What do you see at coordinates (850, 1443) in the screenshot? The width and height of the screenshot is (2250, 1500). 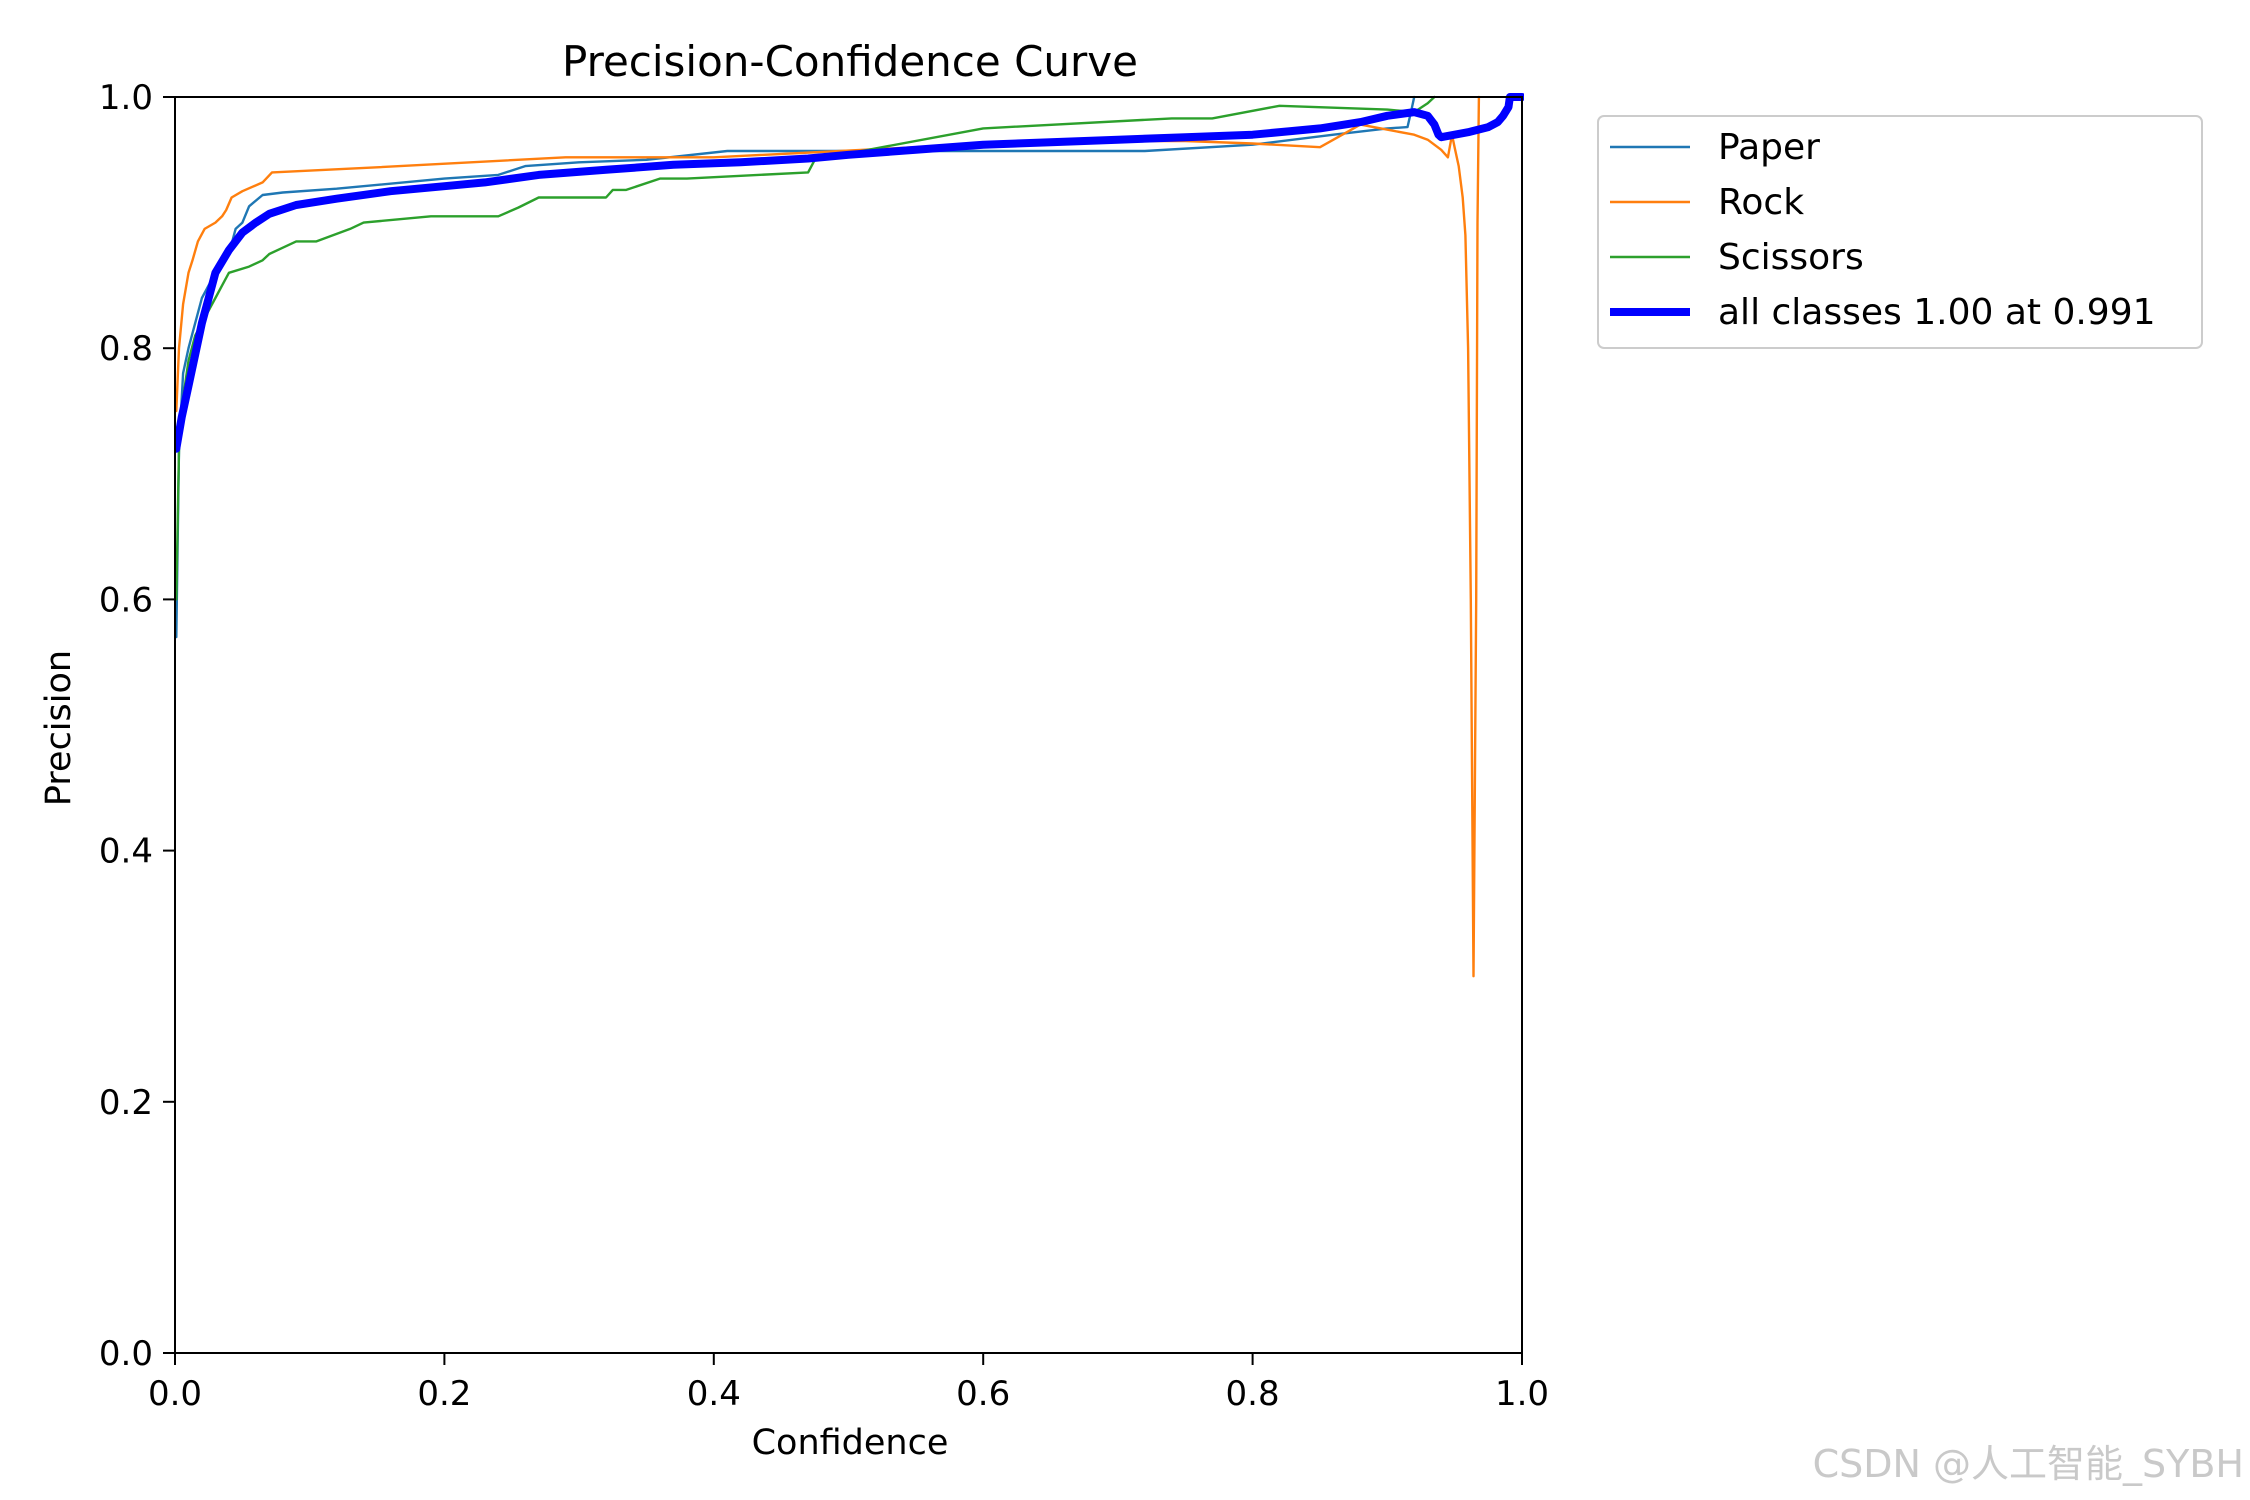 I see `x-axis-label: Confidence` at bounding box center [850, 1443].